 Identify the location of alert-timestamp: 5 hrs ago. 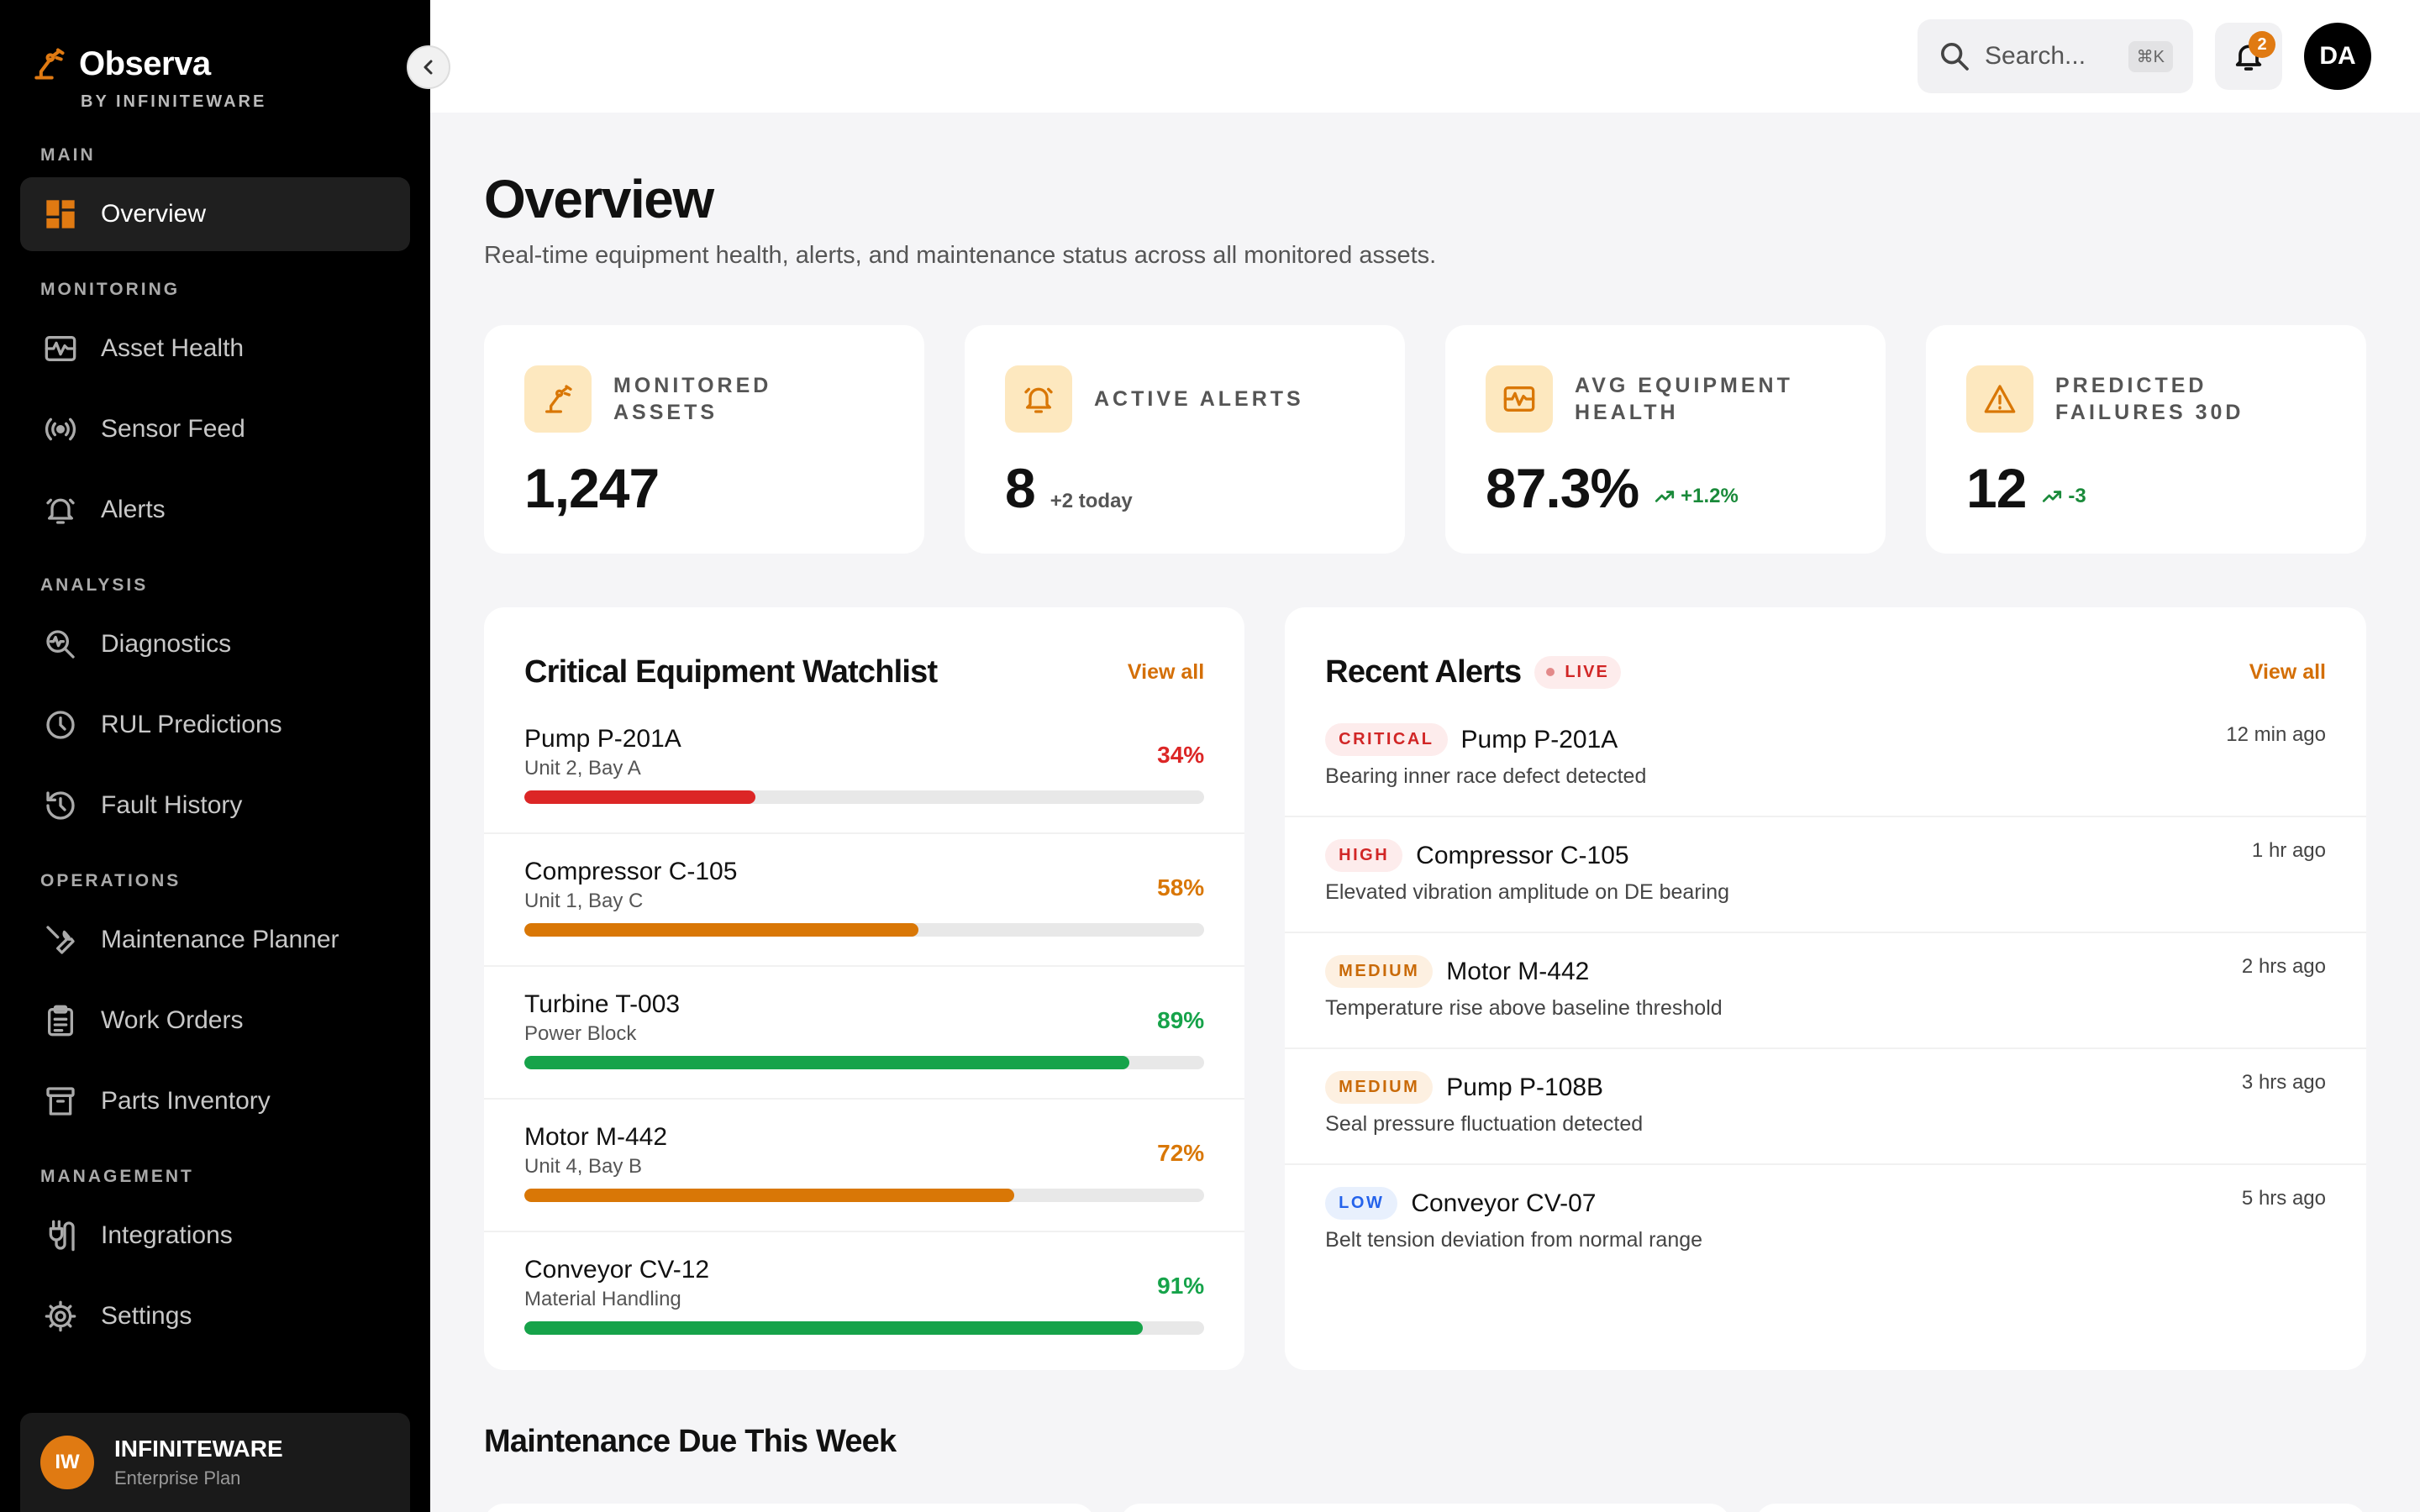
(2283, 1198).